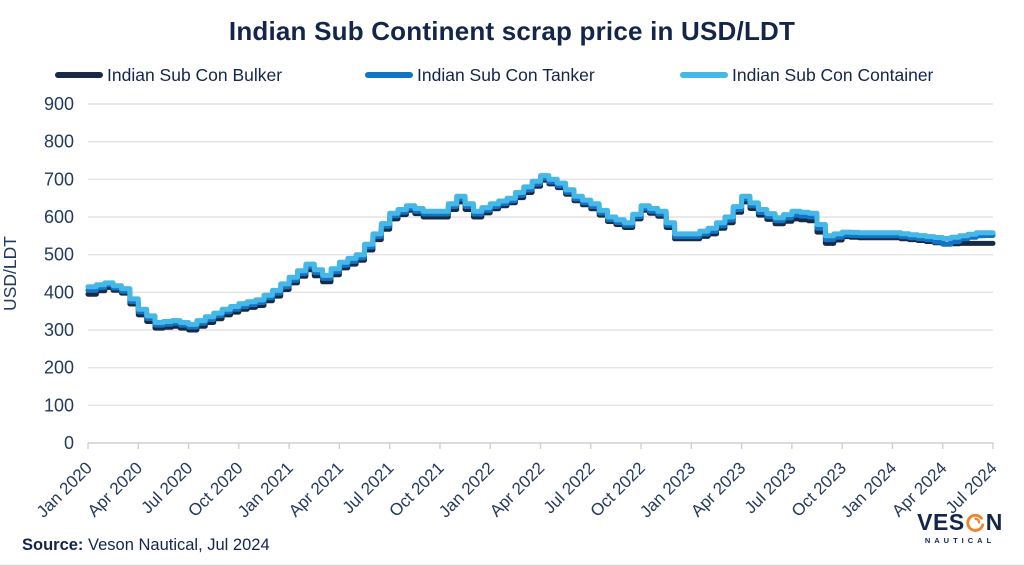 The image size is (1024, 565). I want to click on legend-item-container: Indian Sub Con Container, so click(806, 75).